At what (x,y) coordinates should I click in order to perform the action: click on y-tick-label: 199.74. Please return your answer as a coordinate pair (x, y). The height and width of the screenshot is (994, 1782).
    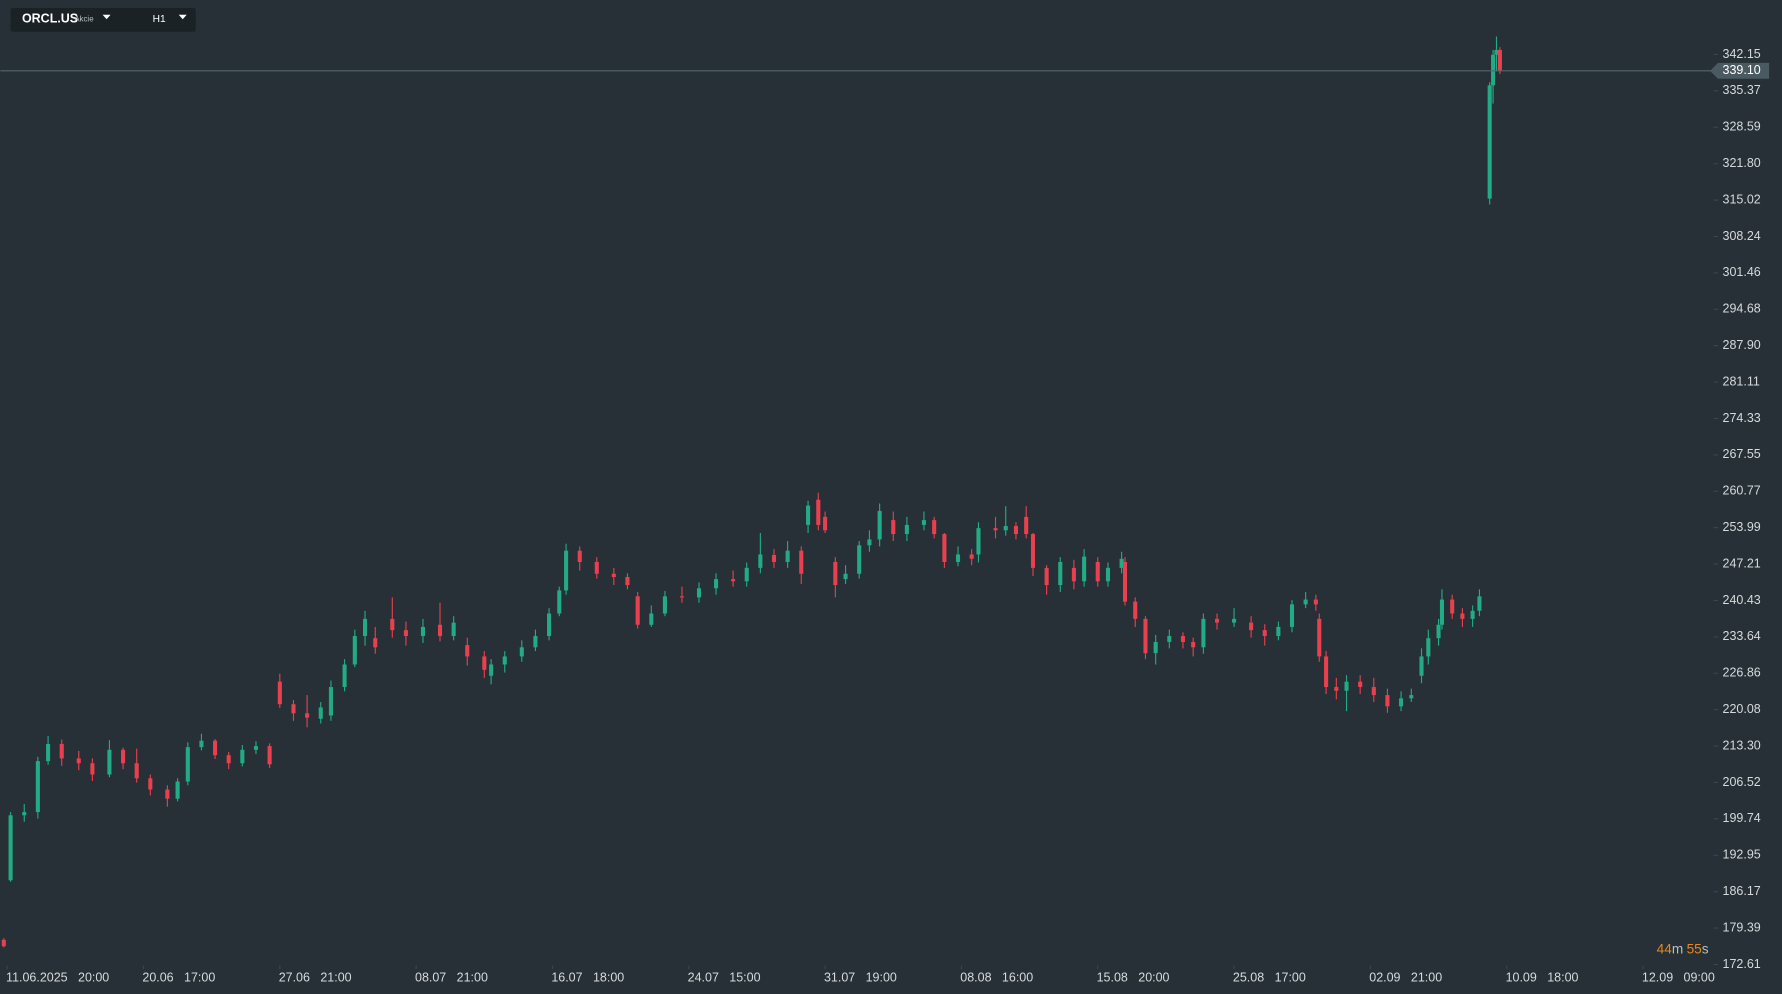
    Looking at the image, I should click on (1742, 818).